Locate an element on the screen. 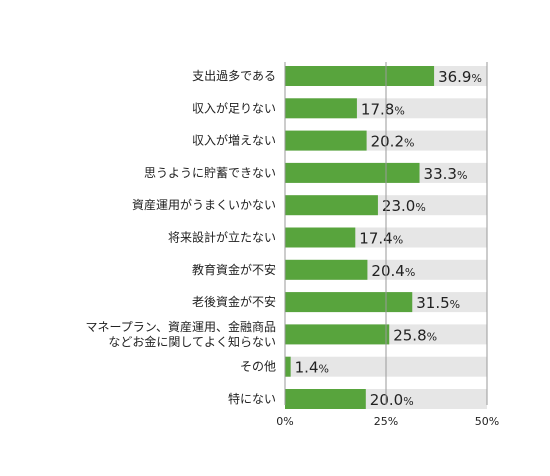 The image size is (550, 476). data-label: 1.4% is located at coordinates (312, 368).